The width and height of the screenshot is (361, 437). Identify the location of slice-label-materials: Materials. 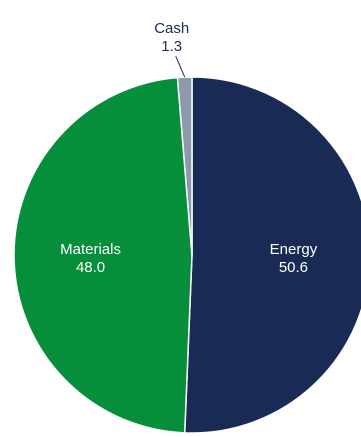
(90, 249).